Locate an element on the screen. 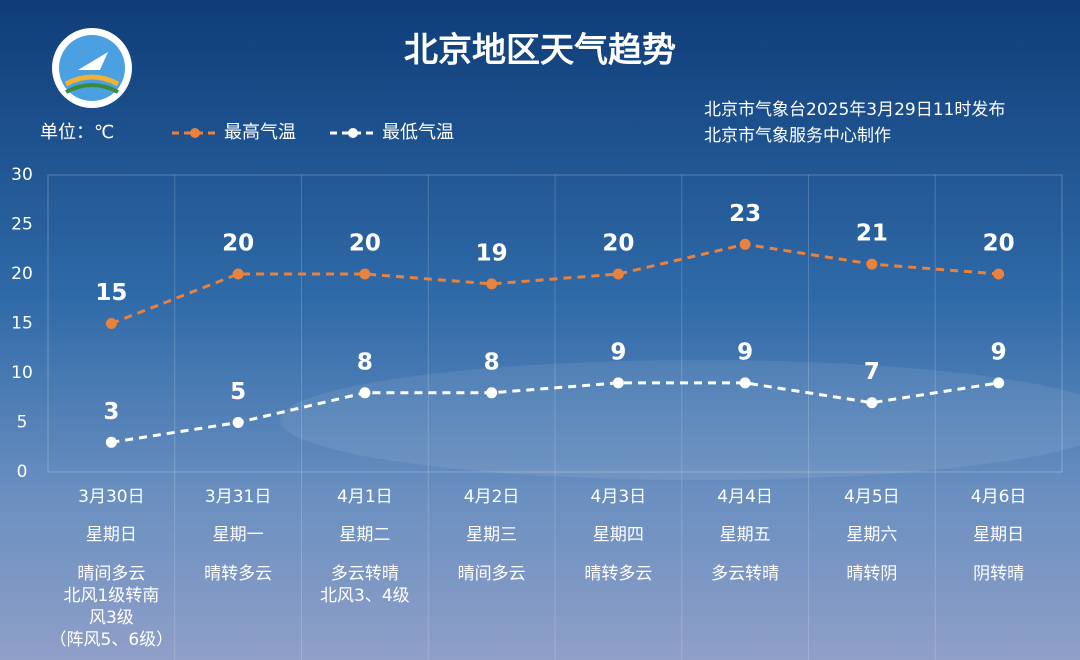  source-line: 北京市气象服务中心制作 is located at coordinates (797, 136).